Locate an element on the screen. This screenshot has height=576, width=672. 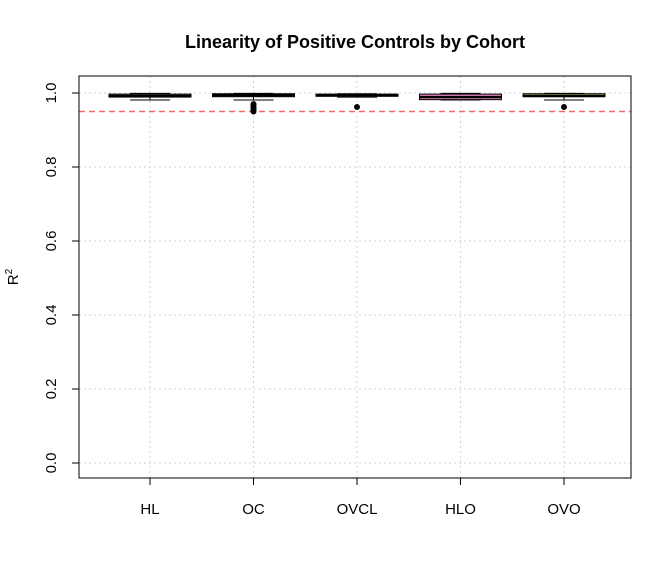
boxes is located at coordinates (357, 103).